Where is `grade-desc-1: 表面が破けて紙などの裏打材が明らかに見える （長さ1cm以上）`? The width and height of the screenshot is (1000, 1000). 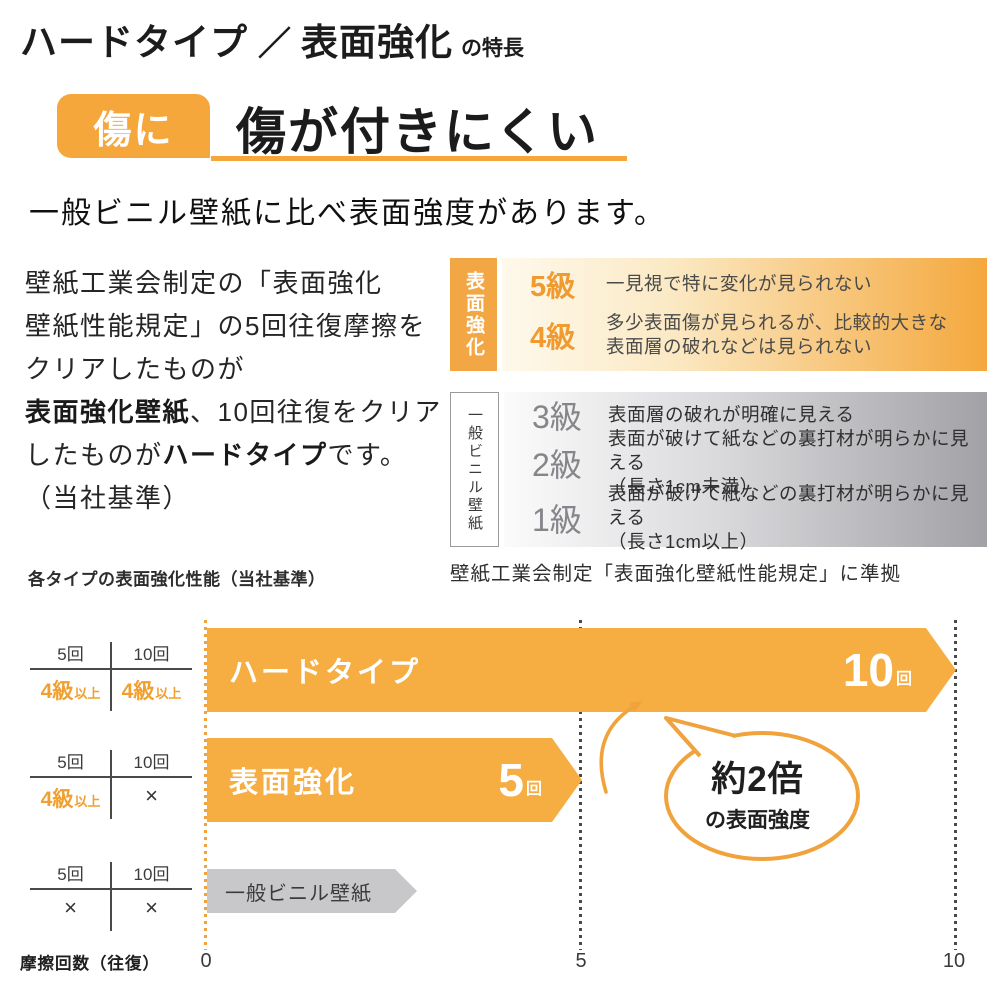 grade-desc-1: 表面が破けて紙などの裏打材が明らかに見える （長さ1cm以上） is located at coordinates (797, 518).